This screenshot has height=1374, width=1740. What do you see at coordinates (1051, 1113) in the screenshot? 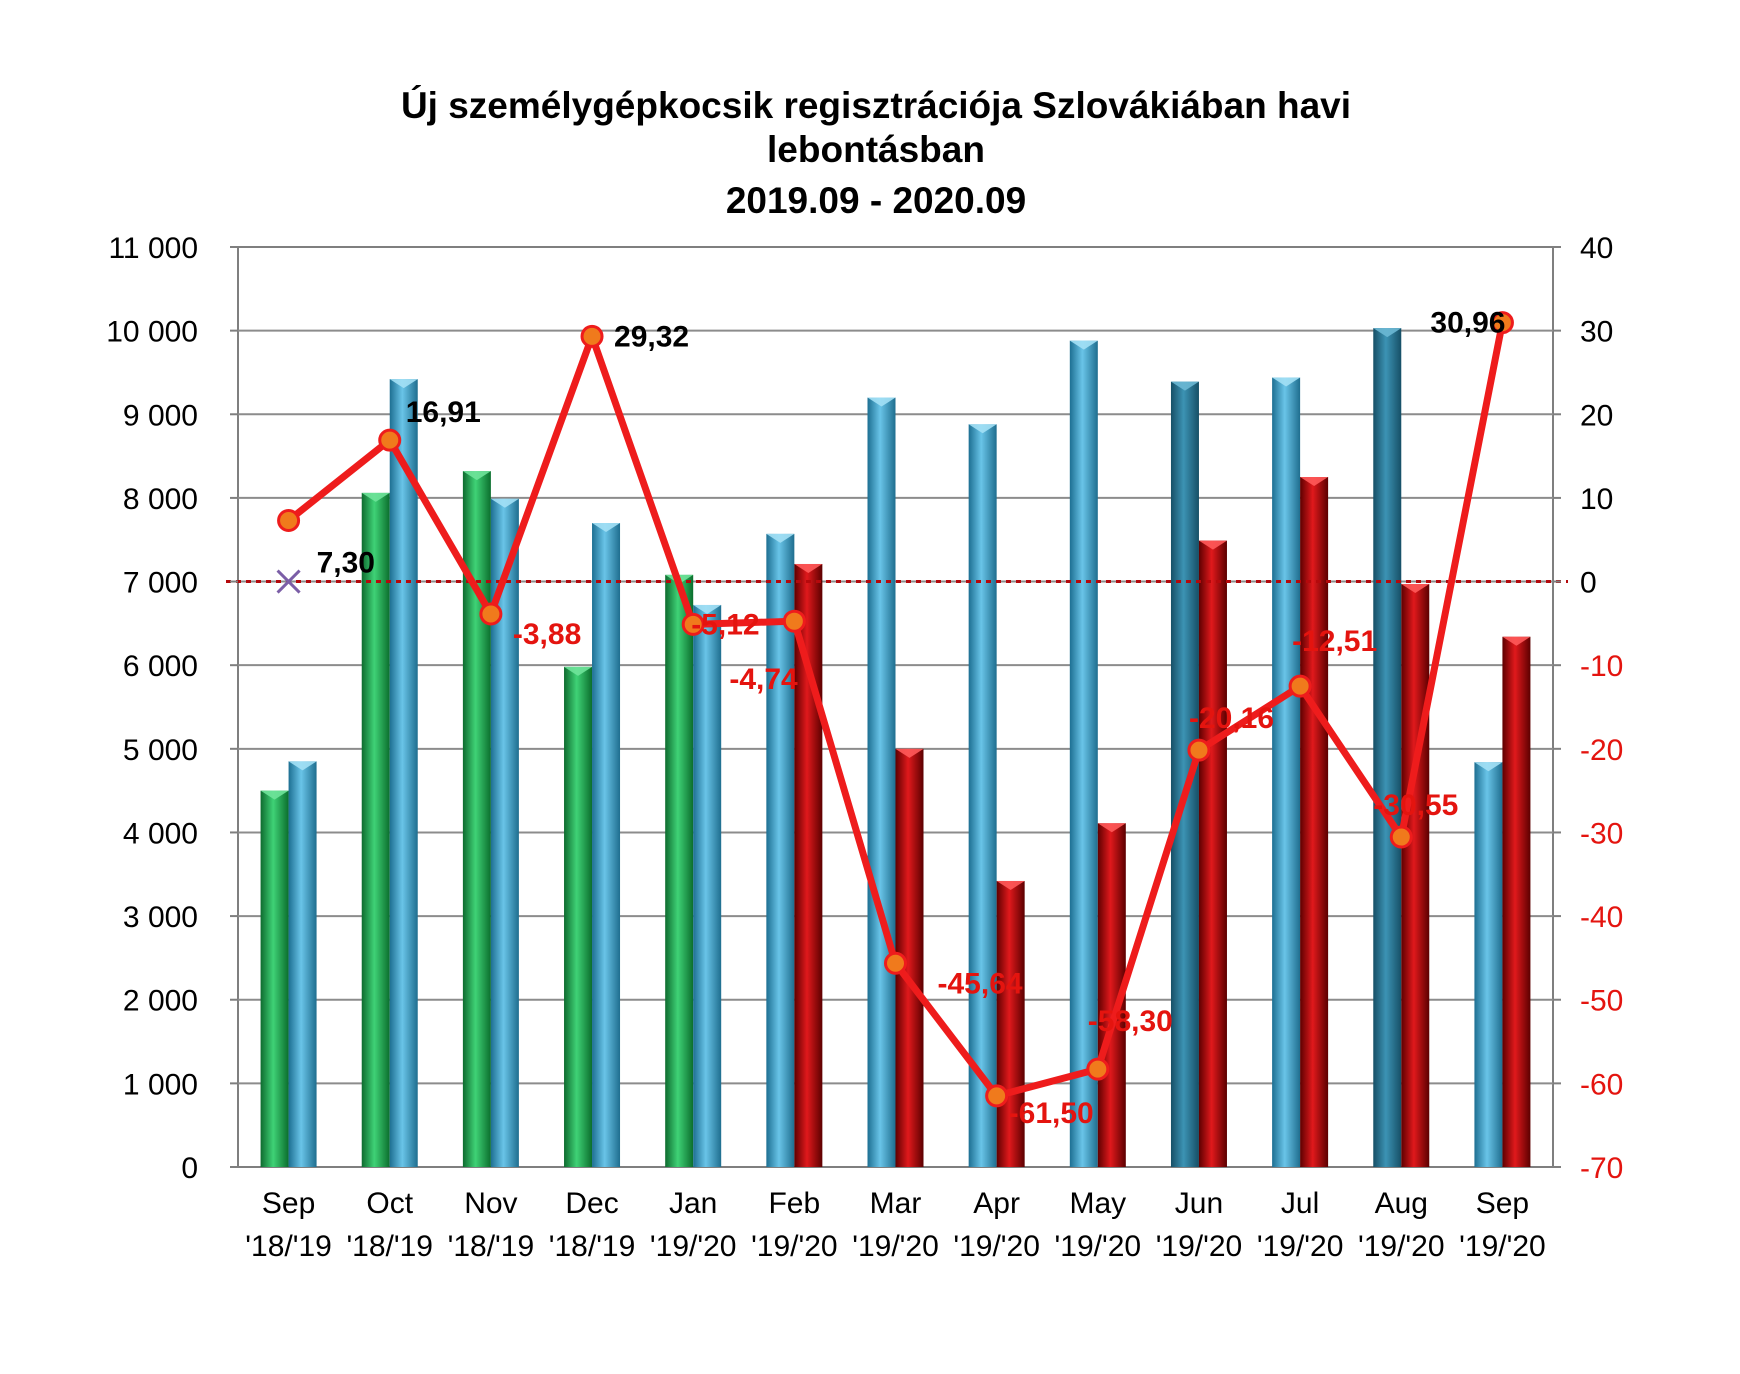
I see `change-data-label: -61,50` at bounding box center [1051, 1113].